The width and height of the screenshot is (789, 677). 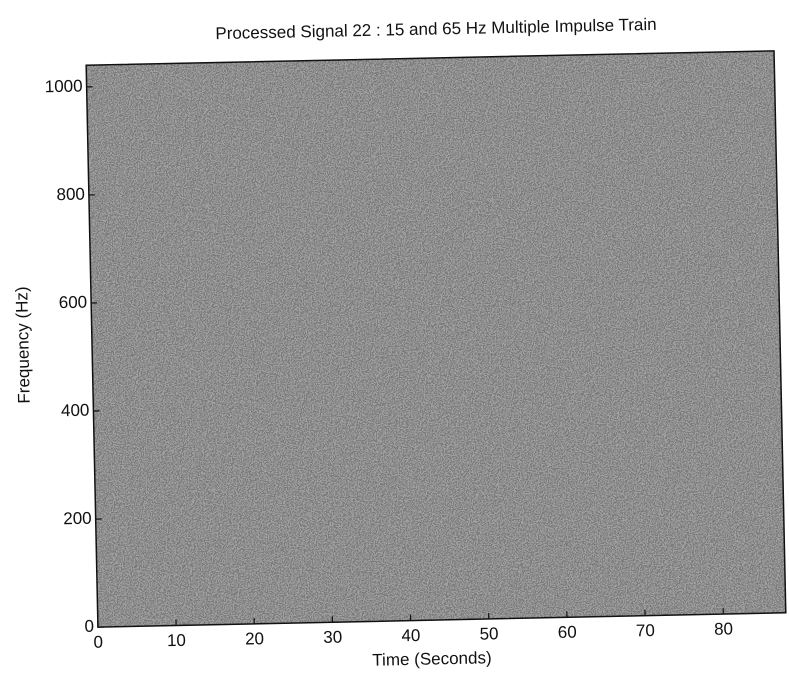 What do you see at coordinates (73, 303) in the screenshot?
I see `y-tick-label: 600` at bounding box center [73, 303].